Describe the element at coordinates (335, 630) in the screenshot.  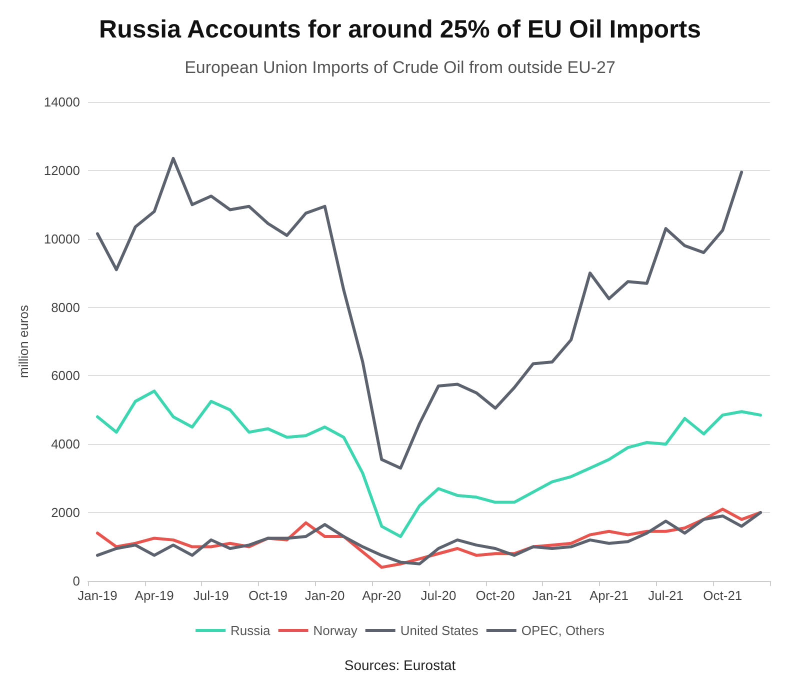
I see `legend-label: Norway` at that location.